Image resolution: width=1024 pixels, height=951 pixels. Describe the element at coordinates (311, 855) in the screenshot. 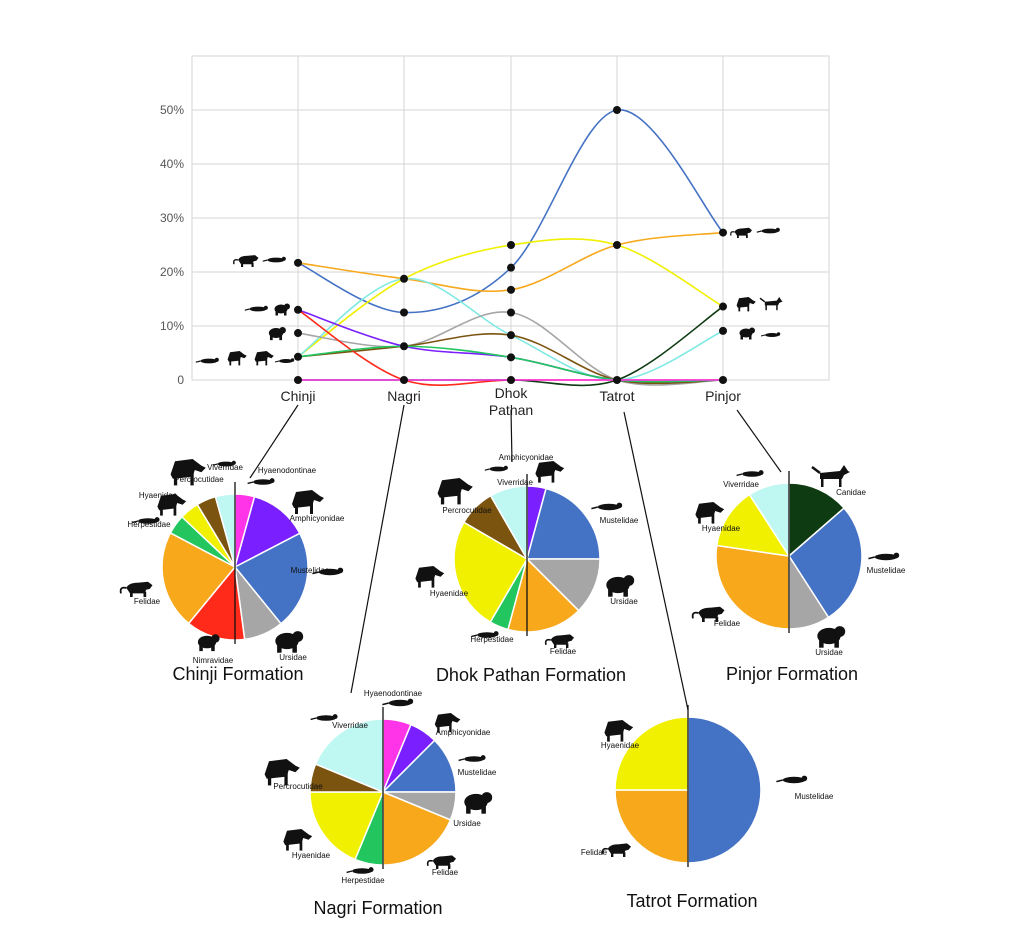

I see `pie-slice-label: Hyaenidae` at that location.